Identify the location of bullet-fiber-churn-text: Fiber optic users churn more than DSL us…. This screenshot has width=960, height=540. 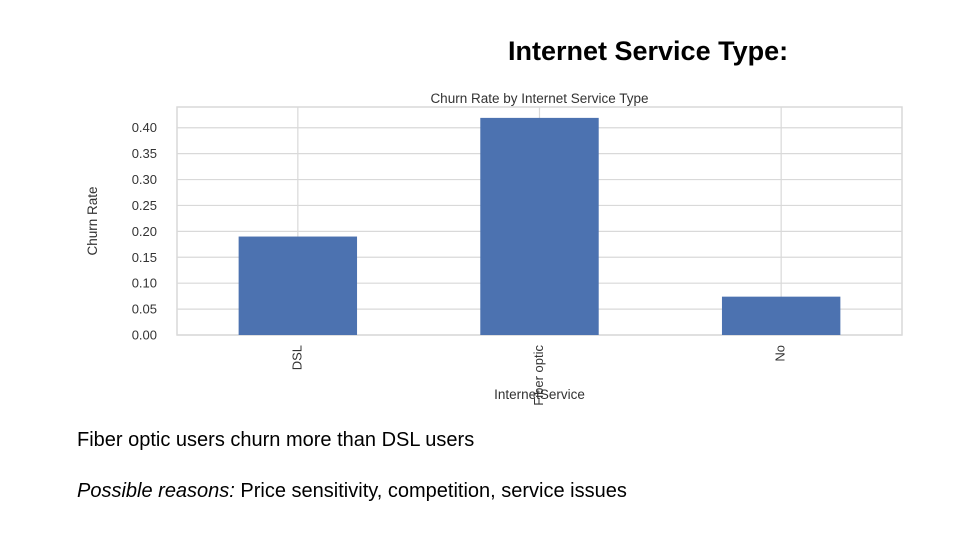
(276, 440).